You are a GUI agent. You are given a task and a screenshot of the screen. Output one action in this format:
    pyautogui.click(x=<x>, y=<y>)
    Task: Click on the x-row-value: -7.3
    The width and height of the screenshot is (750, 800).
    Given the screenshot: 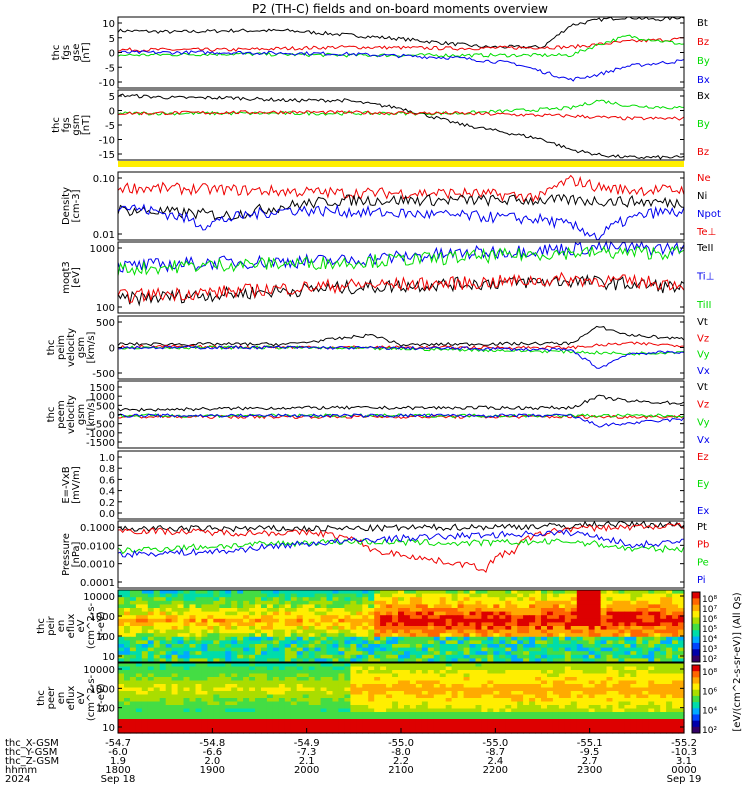 What is the action you would take?
    pyautogui.click(x=307, y=752)
    